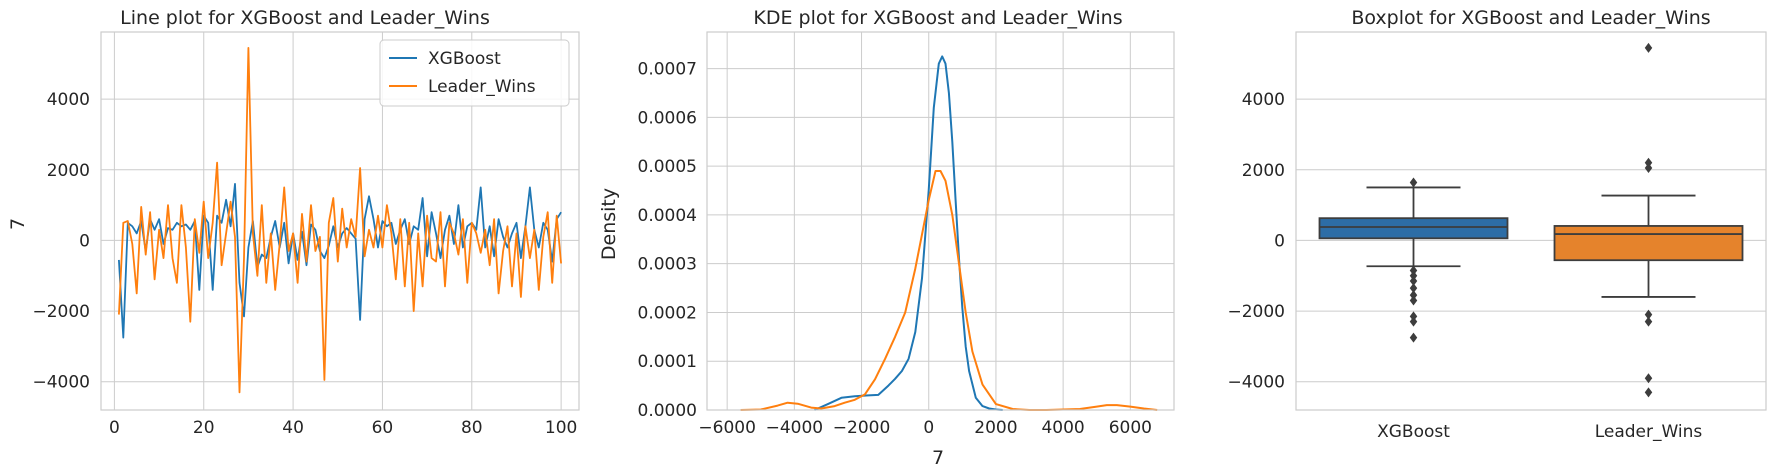 The height and width of the screenshot is (475, 1775). Describe the element at coordinates (464, 59) in the screenshot. I see `legend-label-xgboost: XGBoost` at that location.